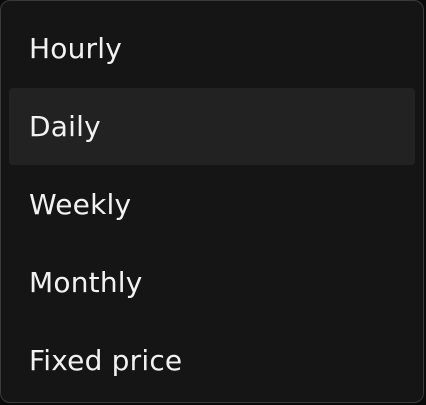  I want to click on menu-item-fixed-price: Fixed price, so click(106, 360).